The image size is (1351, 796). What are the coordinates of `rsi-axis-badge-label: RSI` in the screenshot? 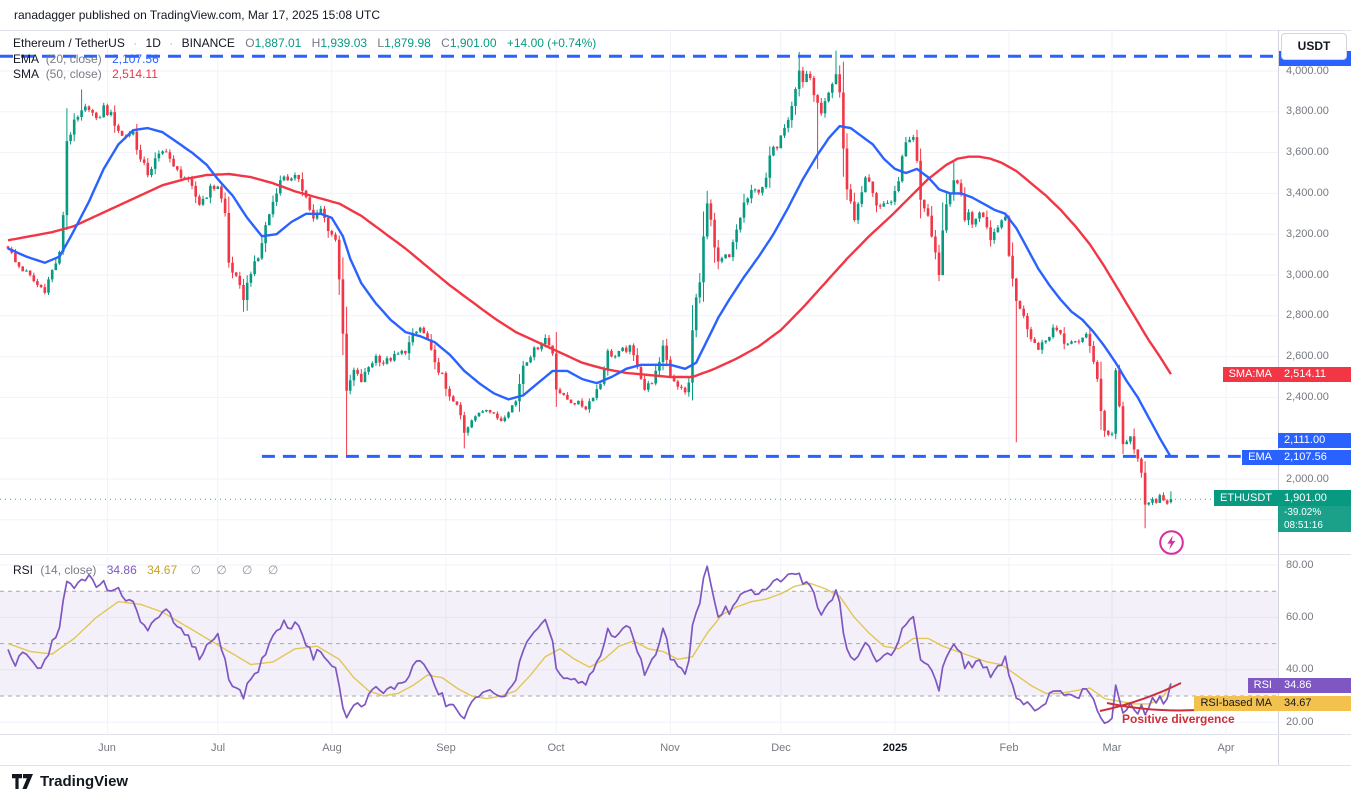 It's located at (1262, 685).